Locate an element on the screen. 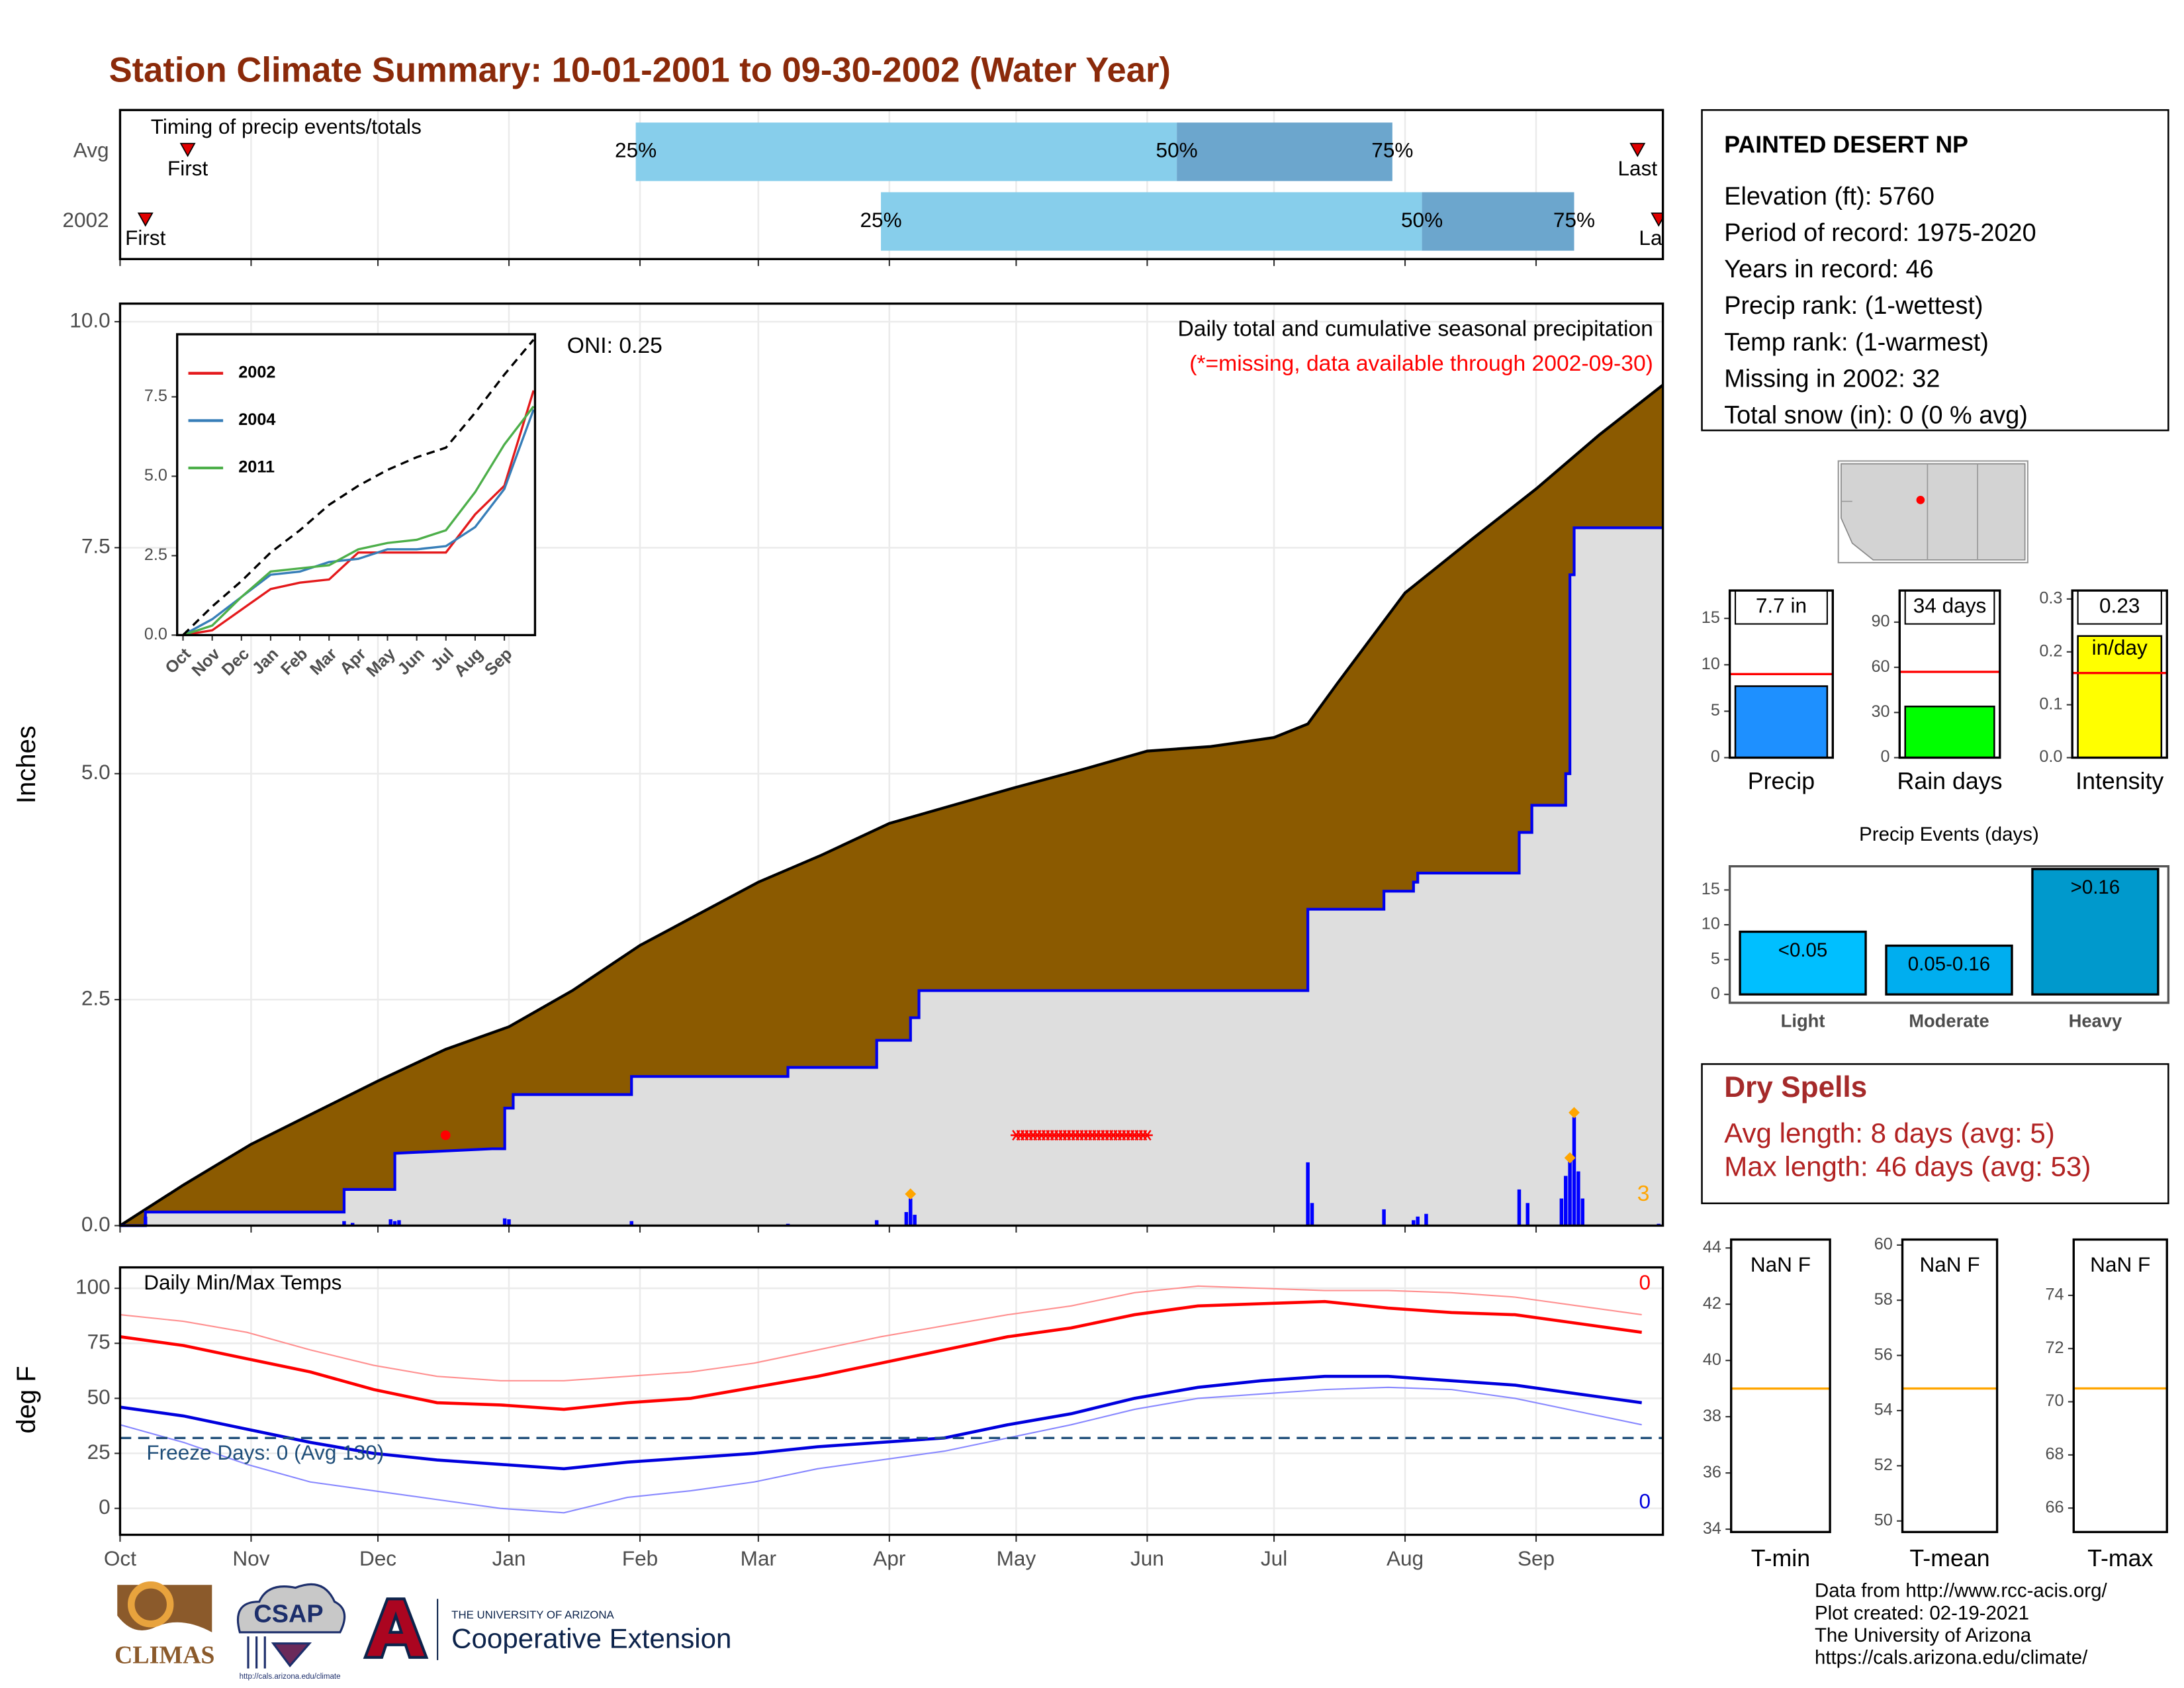 Image resolution: width=2184 pixels, height=1688 pixels. inset-panel is located at coordinates (356, 484).